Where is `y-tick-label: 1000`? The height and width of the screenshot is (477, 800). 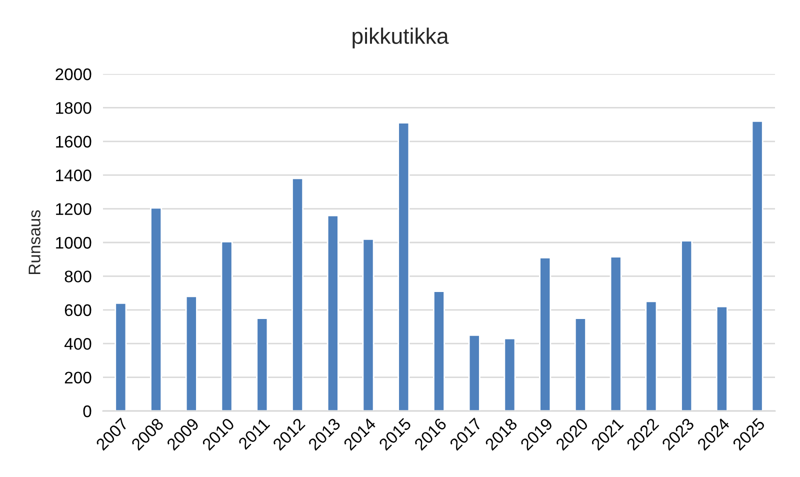
y-tick-label: 1000 is located at coordinates (74, 242).